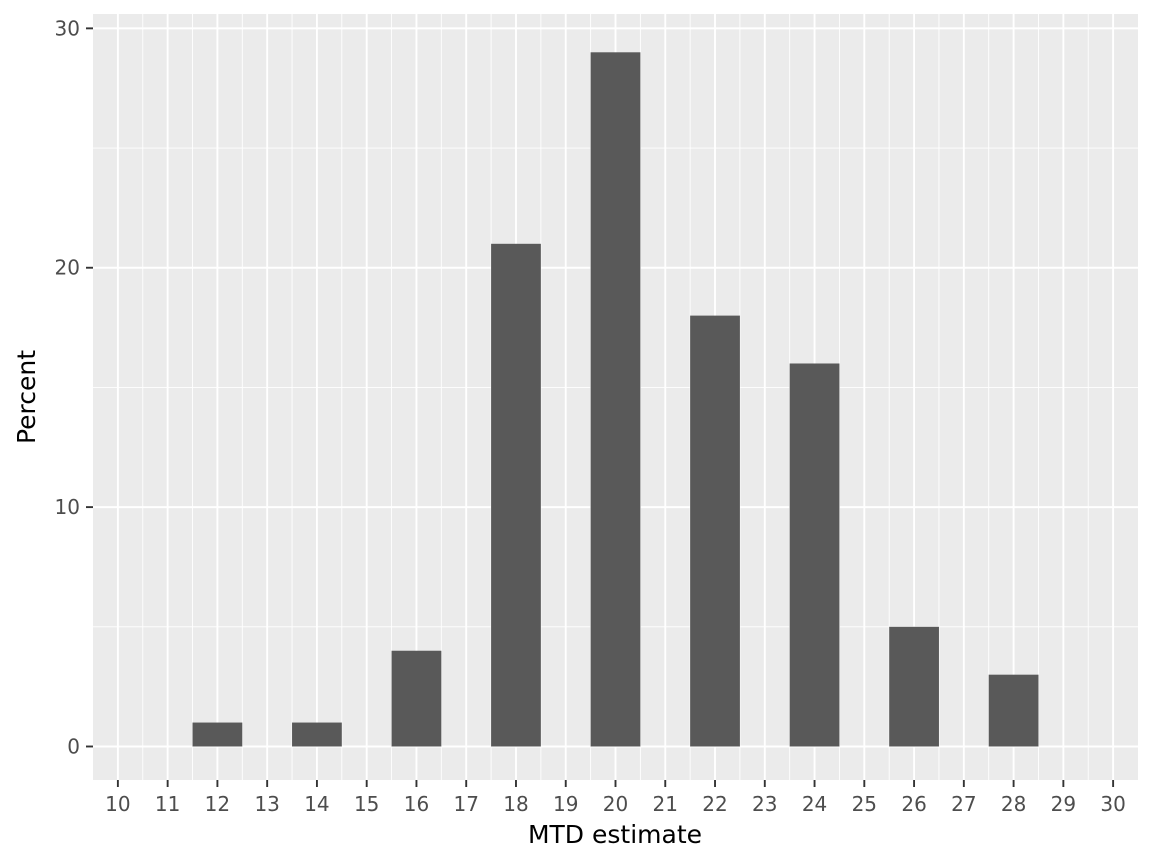  I want to click on x-tick-label: 10, so click(117, 804).